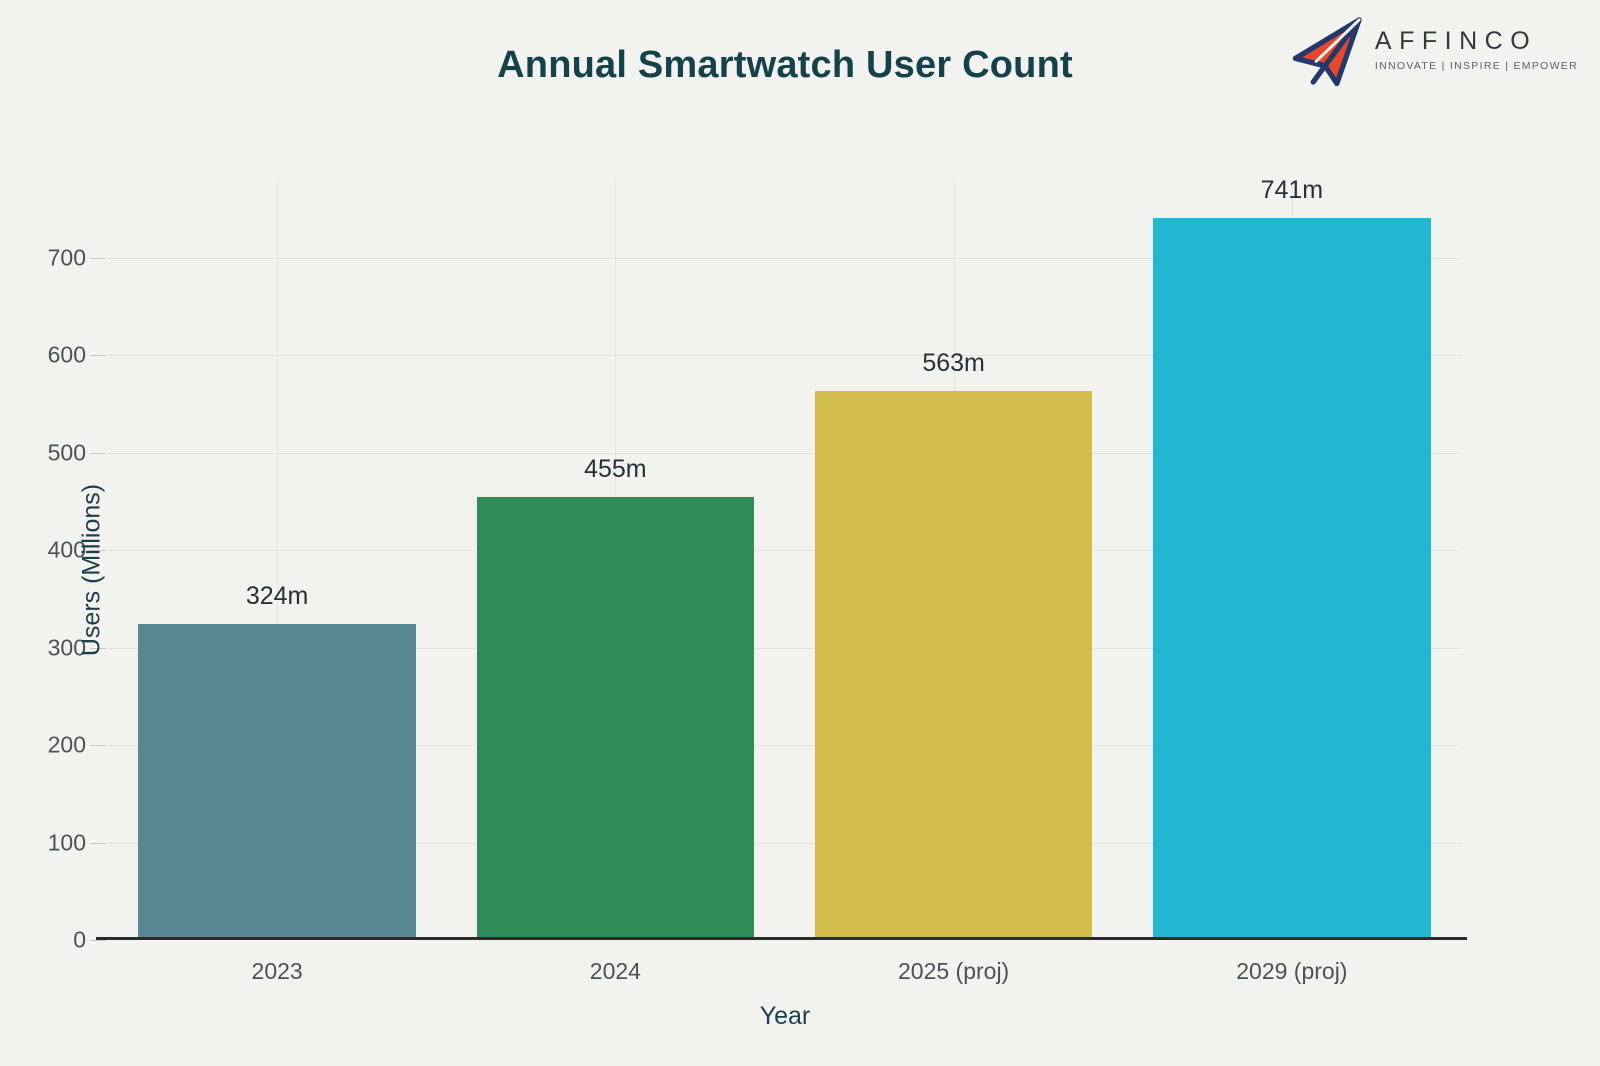 The image size is (1600, 1066). I want to click on bar: 563m 2025 (proj), so click(953, 666).